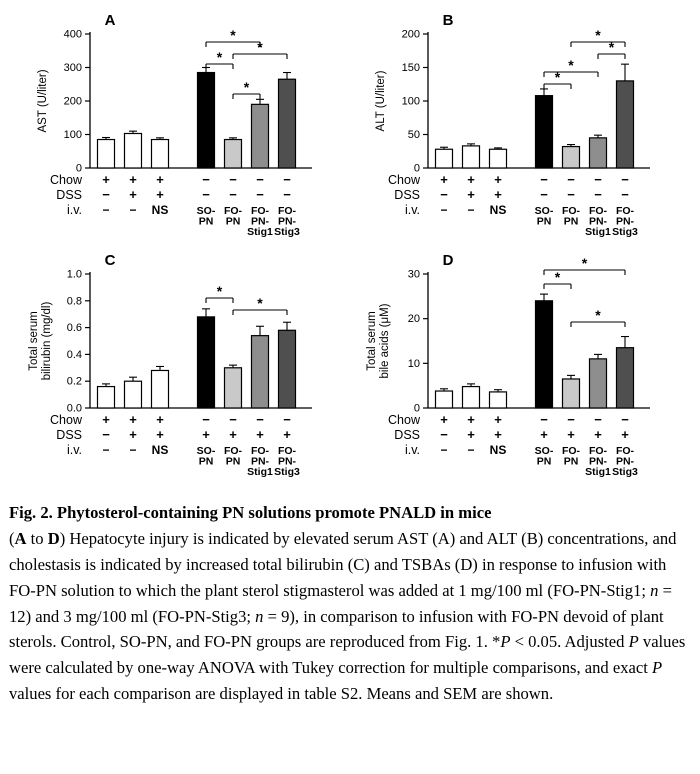 This screenshot has width=700, height=774. Describe the element at coordinates (47, 341) in the screenshot. I see `y-axis-label: bilirubin (mg/dl)` at that location.